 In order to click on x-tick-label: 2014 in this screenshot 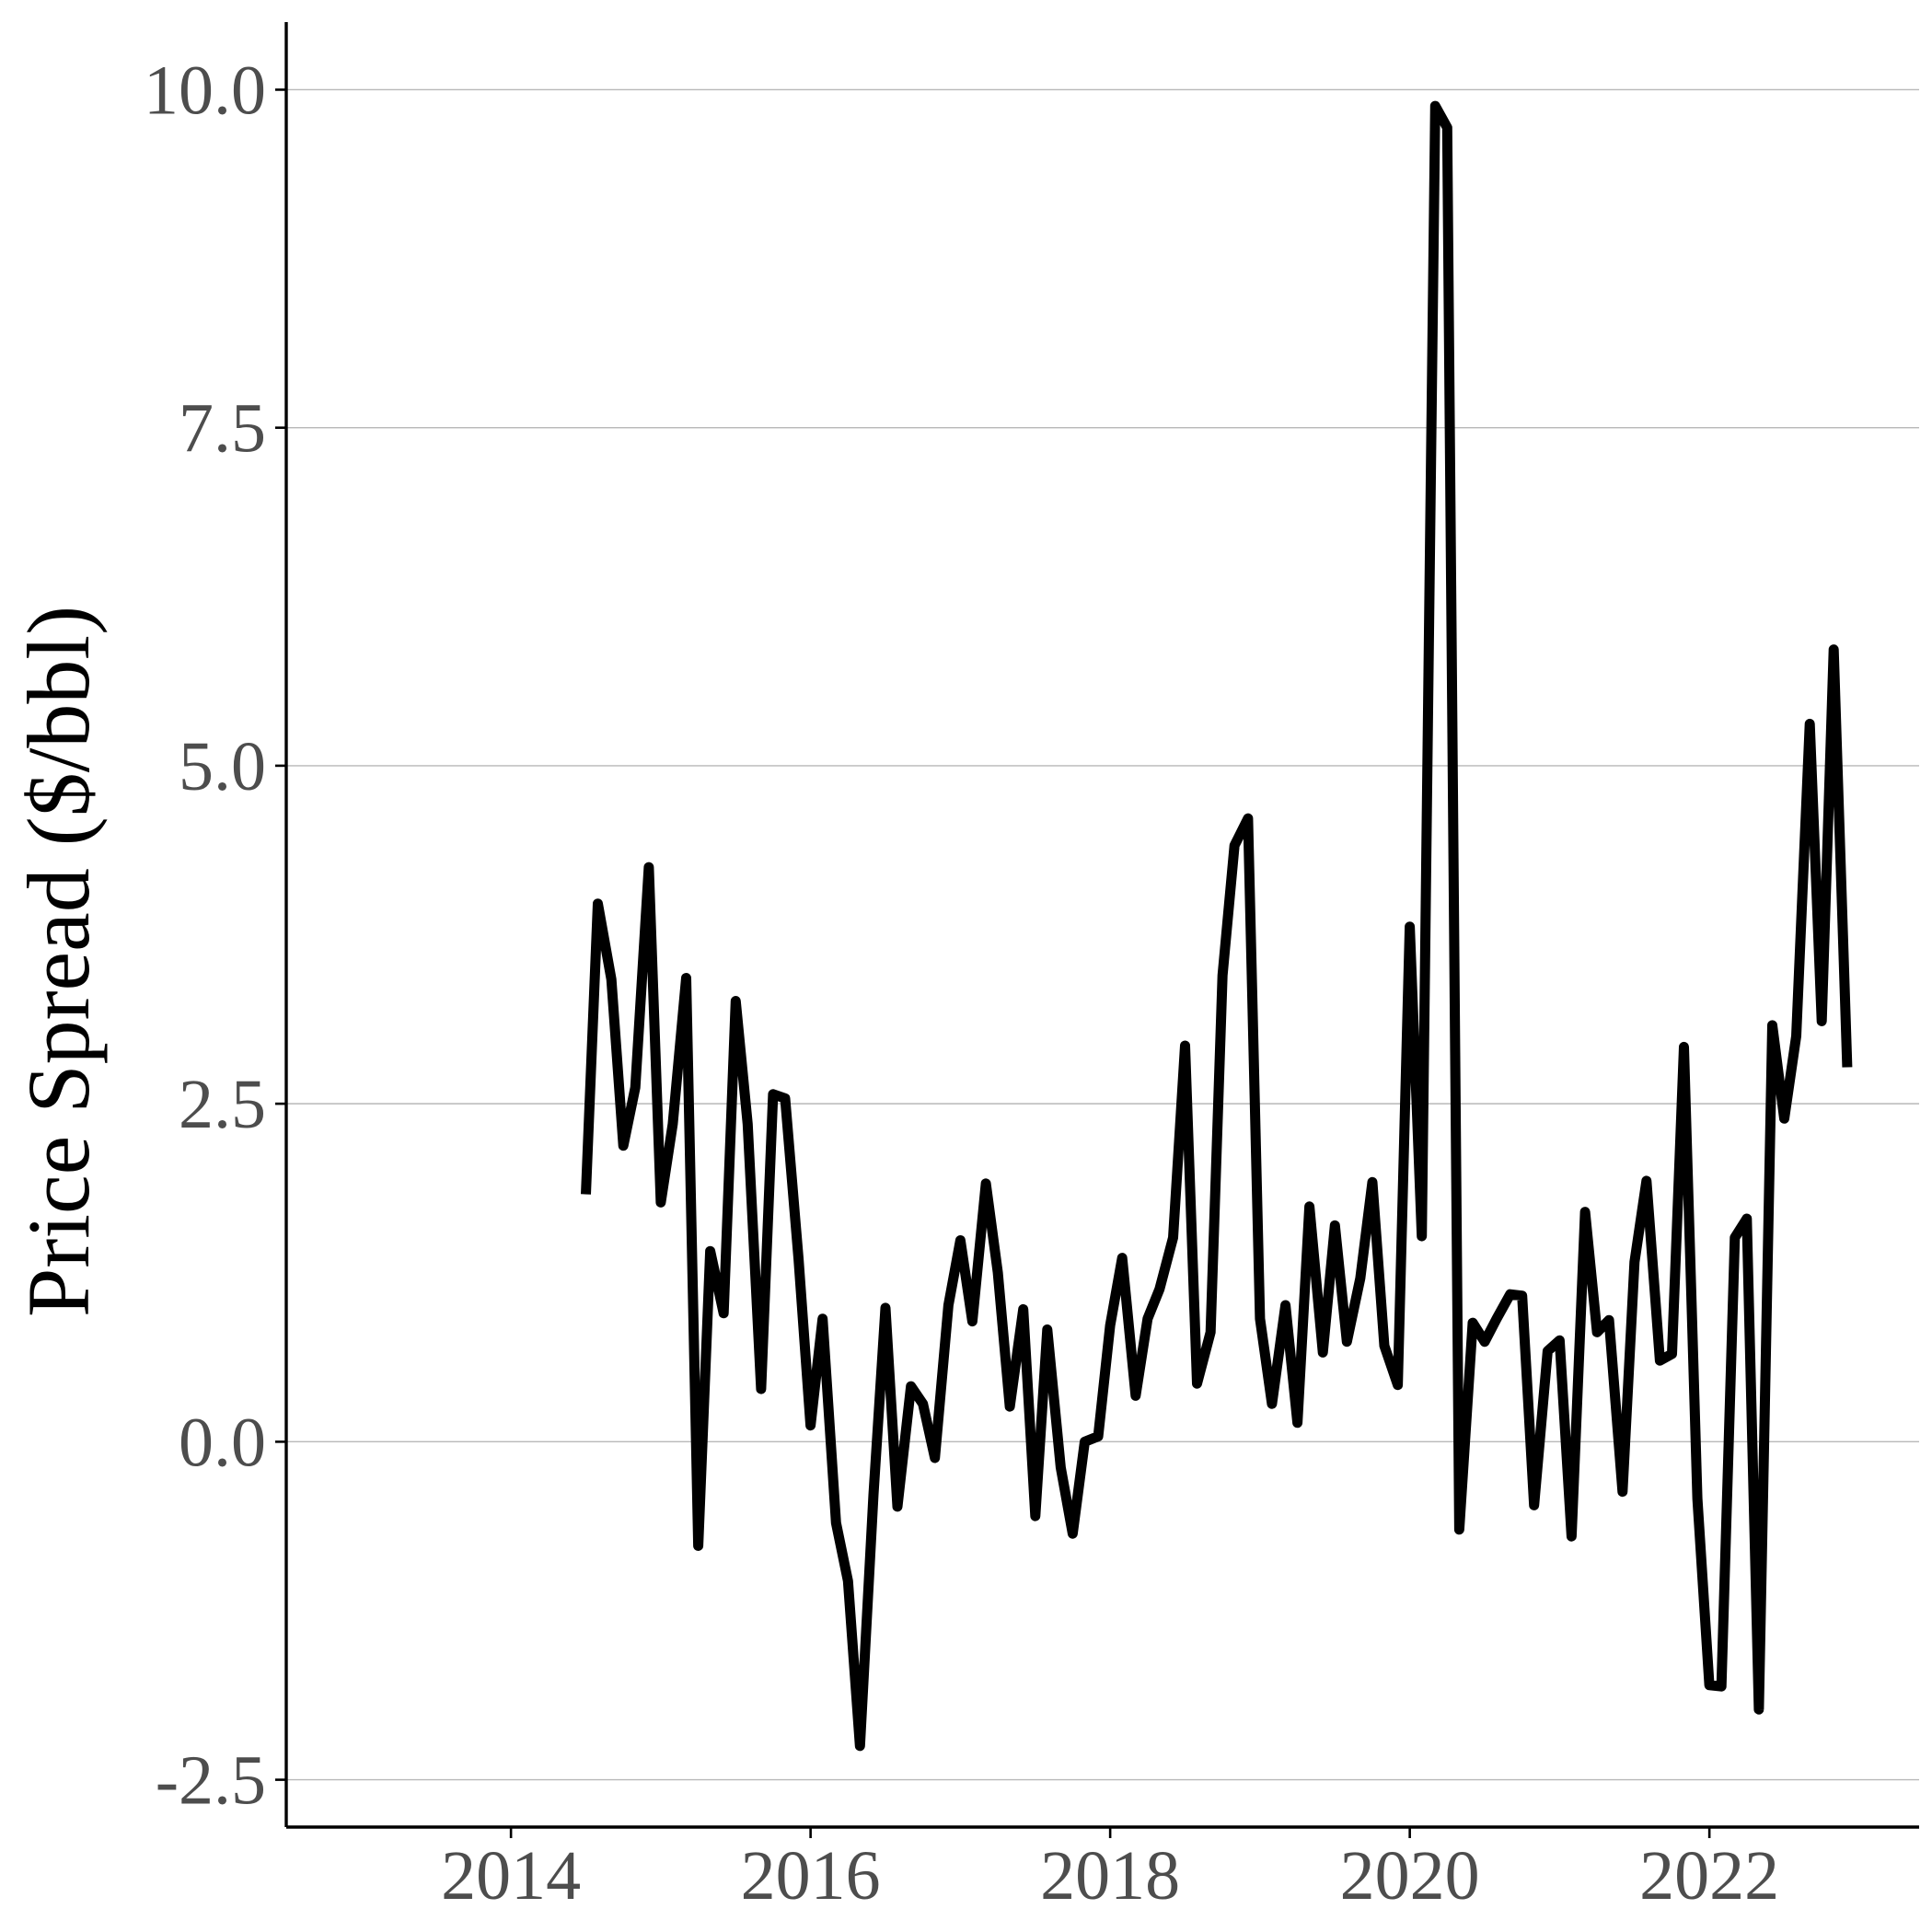, I will do `click(511, 1876)`.